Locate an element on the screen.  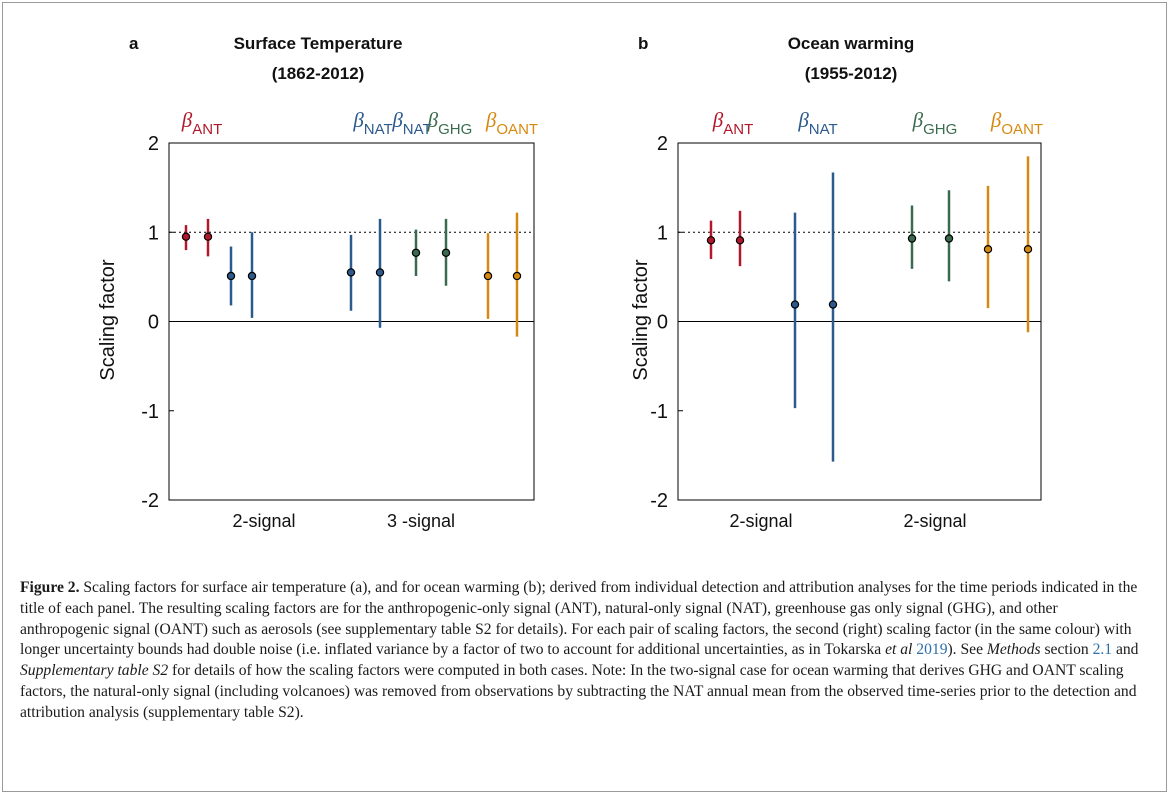
panel-b-letter: b is located at coordinates (643, 43).